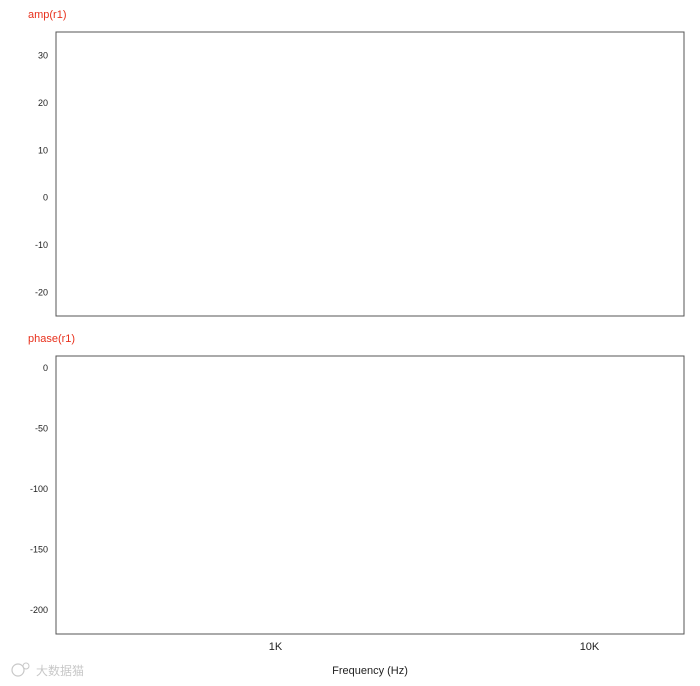  What do you see at coordinates (41, 245) in the screenshot?
I see `y-tick-label: -10` at bounding box center [41, 245].